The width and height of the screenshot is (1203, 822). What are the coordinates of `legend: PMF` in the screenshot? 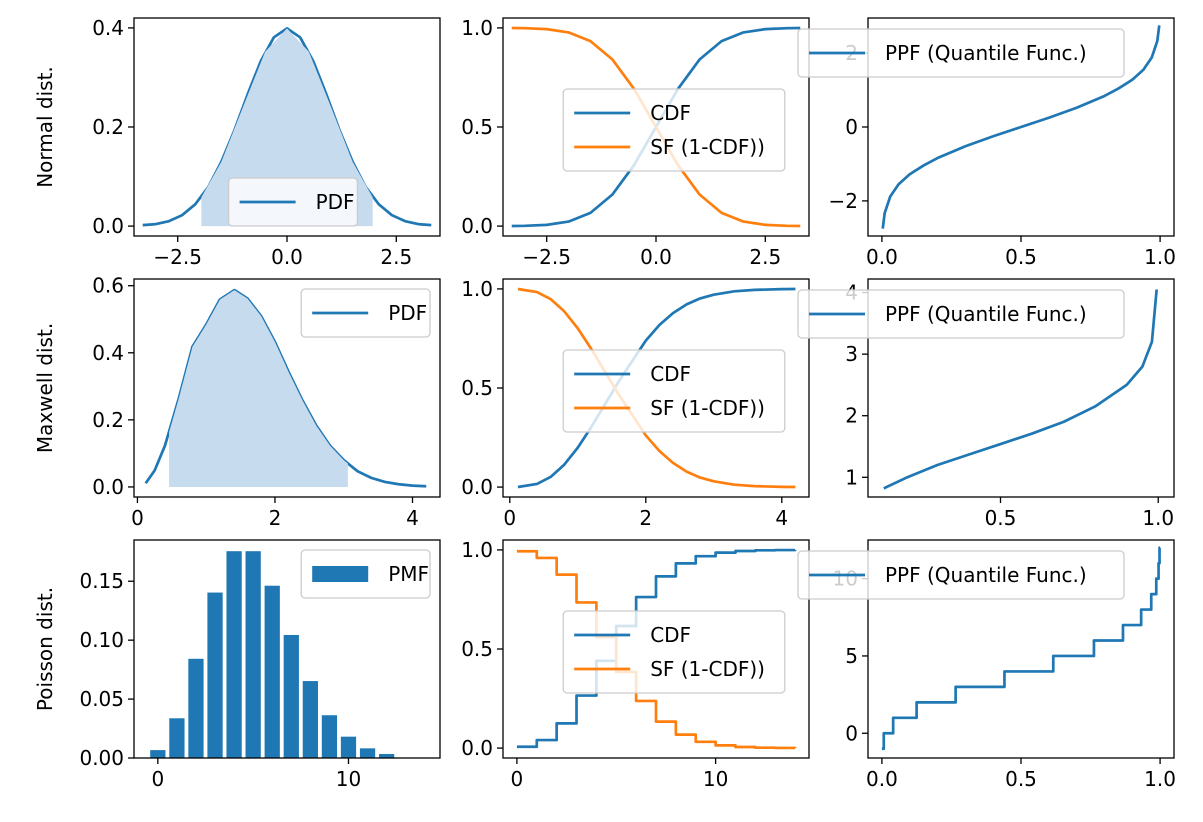 It's located at (365, 574).